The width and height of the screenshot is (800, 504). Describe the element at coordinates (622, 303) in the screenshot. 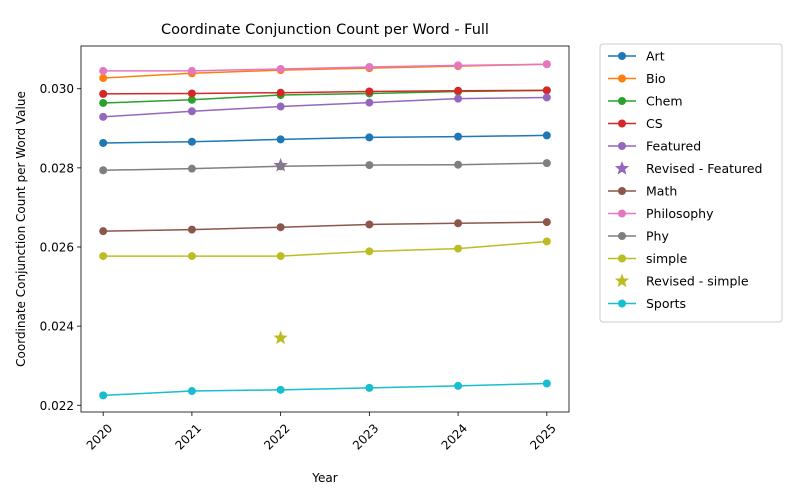

I see `legend-marker-sports` at that location.